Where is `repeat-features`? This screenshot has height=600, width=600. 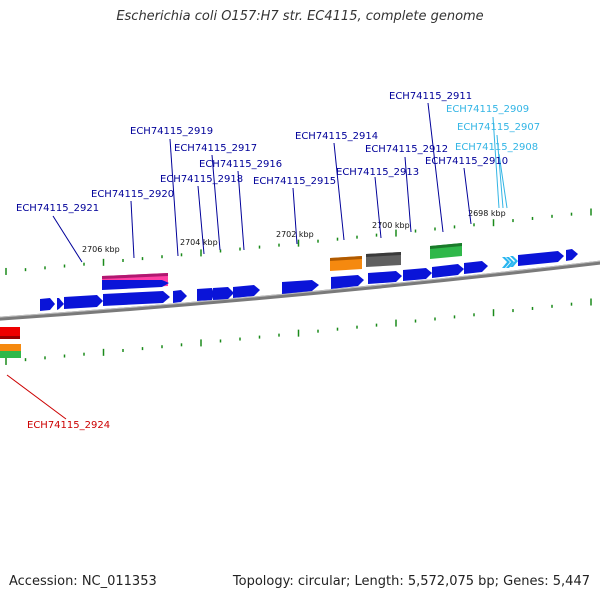 repeat-features is located at coordinates (510, 262).